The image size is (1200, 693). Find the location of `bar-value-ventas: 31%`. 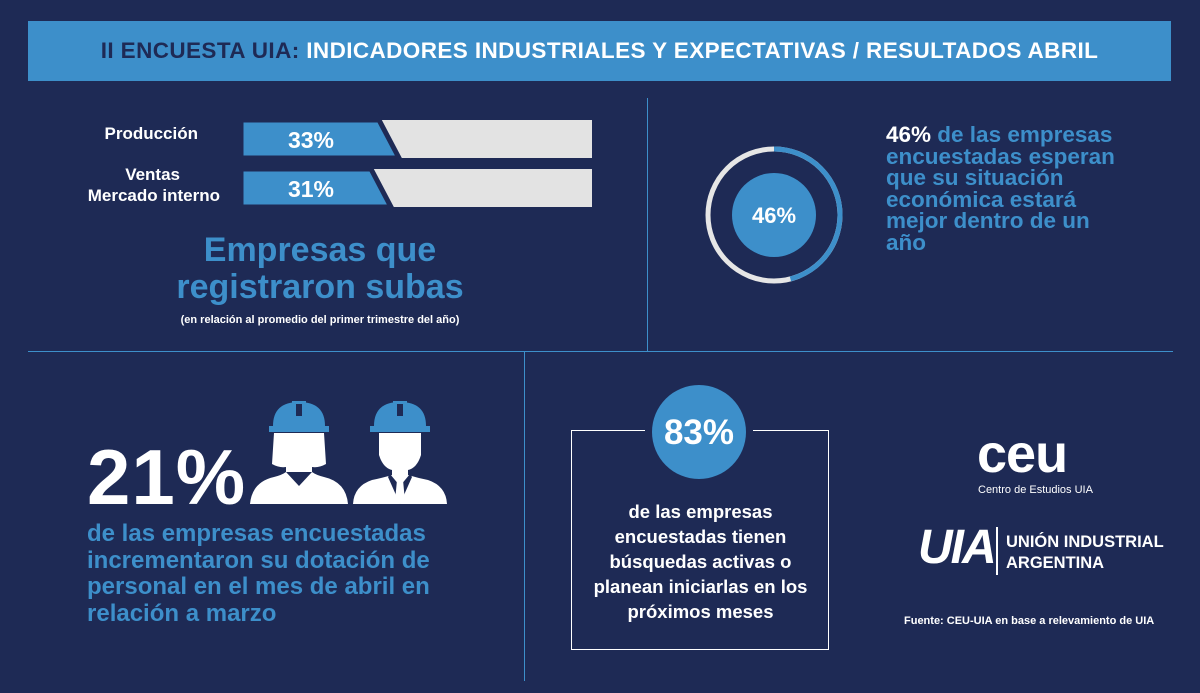

bar-value-ventas: 31% is located at coordinates (311, 189).